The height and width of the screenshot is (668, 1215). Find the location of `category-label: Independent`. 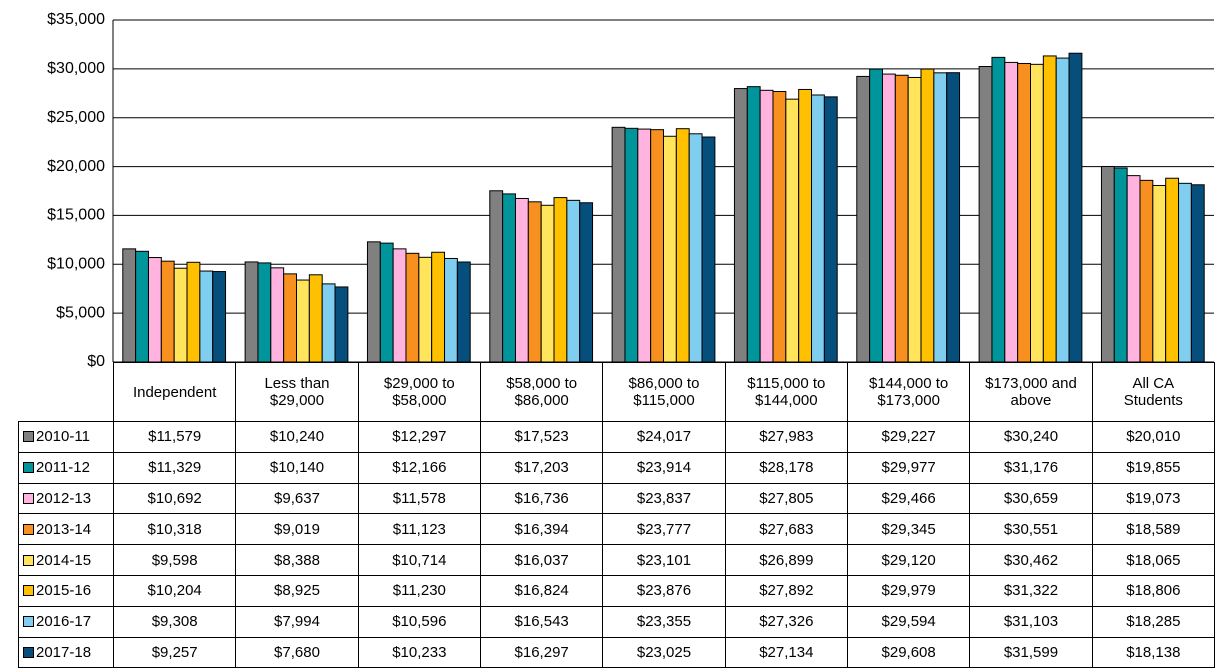

category-label: Independent is located at coordinates (174, 392).